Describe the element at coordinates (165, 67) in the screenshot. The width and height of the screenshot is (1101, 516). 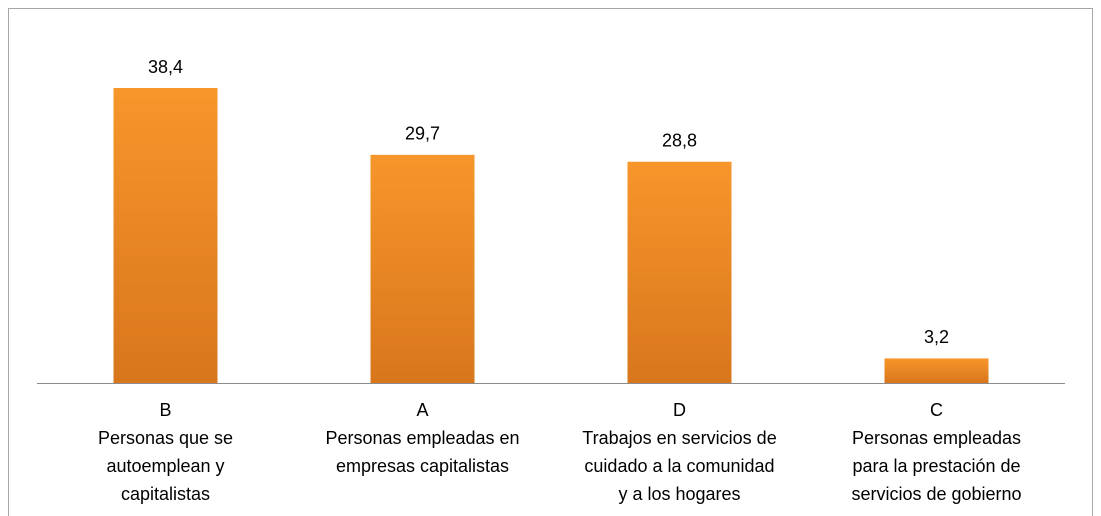
I see `value-label: 38,4` at that location.